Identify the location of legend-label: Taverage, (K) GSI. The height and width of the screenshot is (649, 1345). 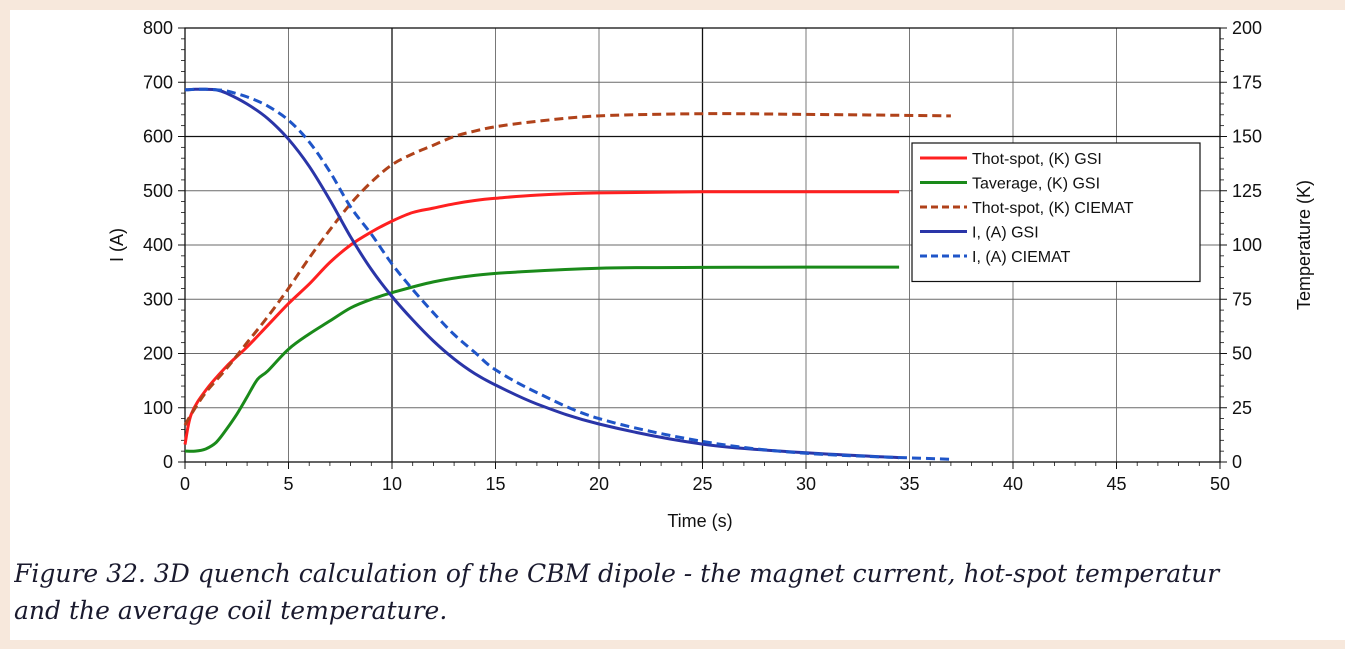
(1036, 184).